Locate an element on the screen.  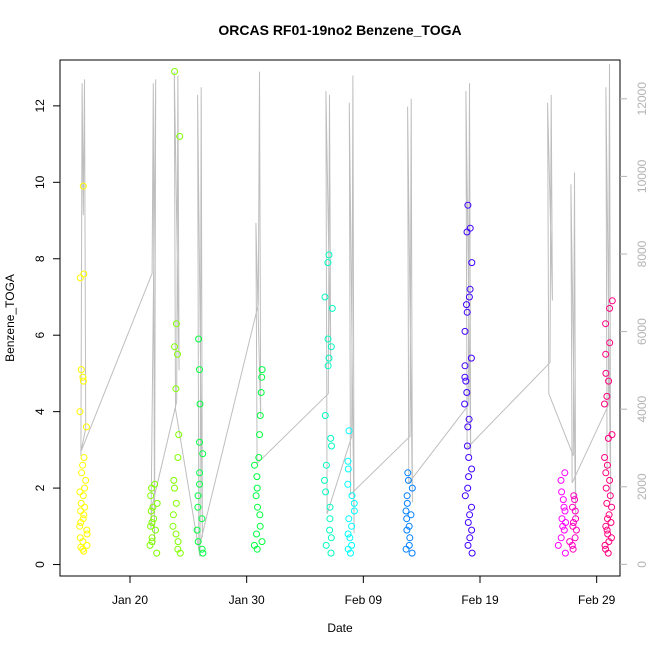
y-tick-label: 4 is located at coordinates (40, 411).